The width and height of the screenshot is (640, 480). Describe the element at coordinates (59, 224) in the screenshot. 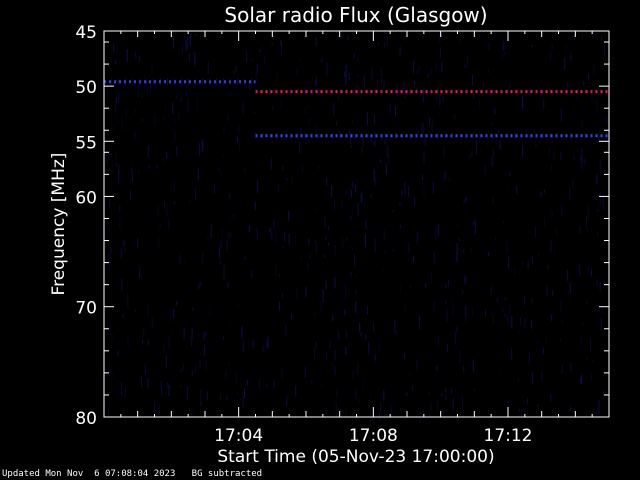

I see `y-axis-label: Frequency [MHz]` at that location.